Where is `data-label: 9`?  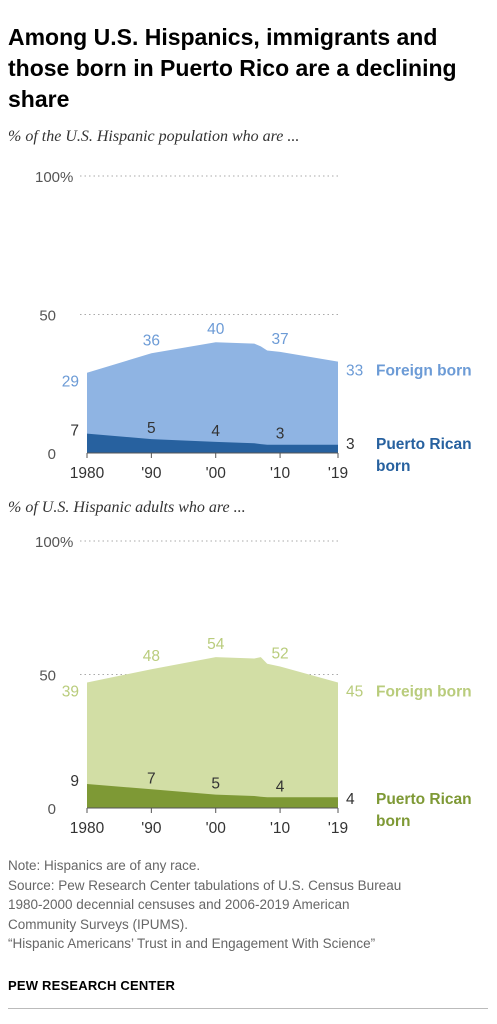
data-label: 9 is located at coordinates (74, 781).